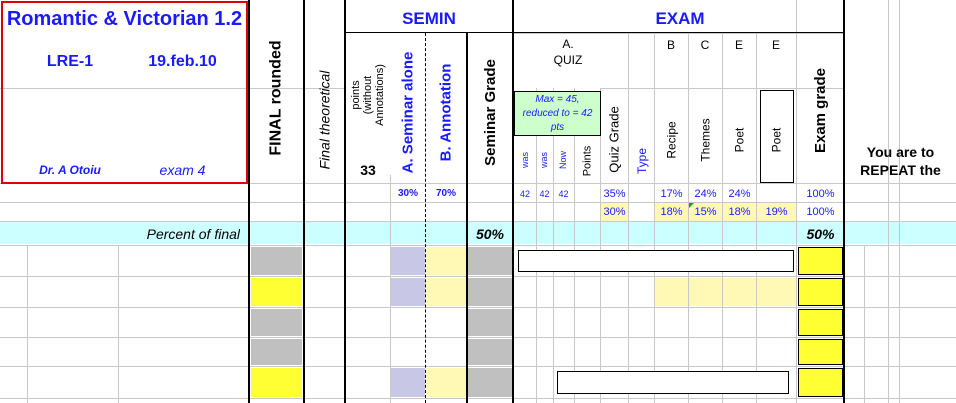  I want to click on was-header-1: was, so click(524, 160).